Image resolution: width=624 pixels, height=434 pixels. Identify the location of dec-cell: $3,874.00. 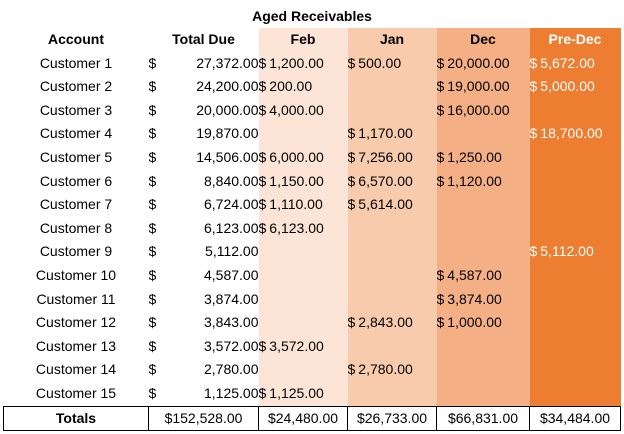
(483, 299).